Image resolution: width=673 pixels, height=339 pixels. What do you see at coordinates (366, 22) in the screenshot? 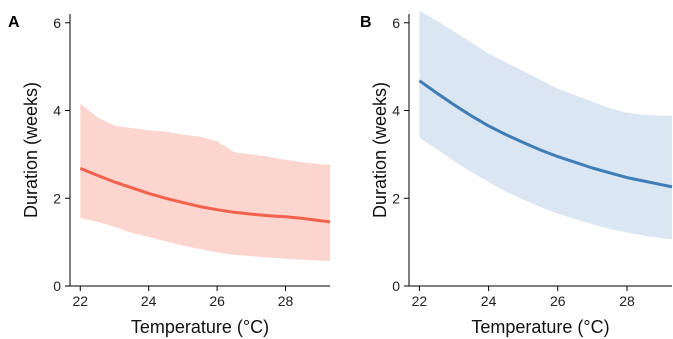
I see `panel-b-letter: B` at bounding box center [366, 22].